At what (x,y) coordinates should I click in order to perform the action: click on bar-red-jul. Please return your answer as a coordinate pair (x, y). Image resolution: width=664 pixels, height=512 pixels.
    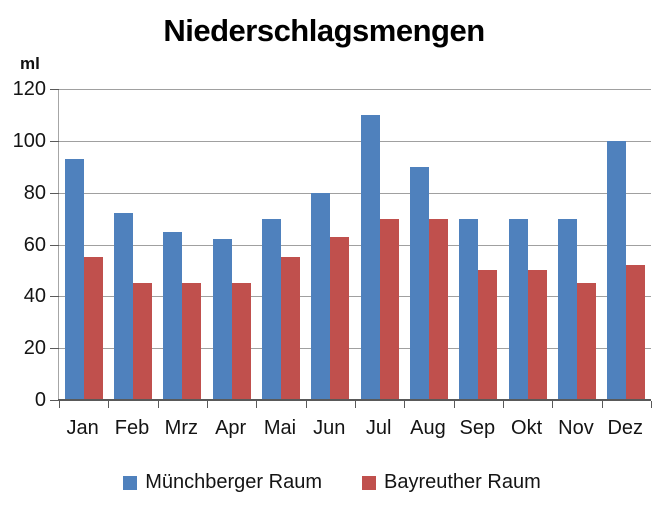
    Looking at the image, I should click on (389, 309).